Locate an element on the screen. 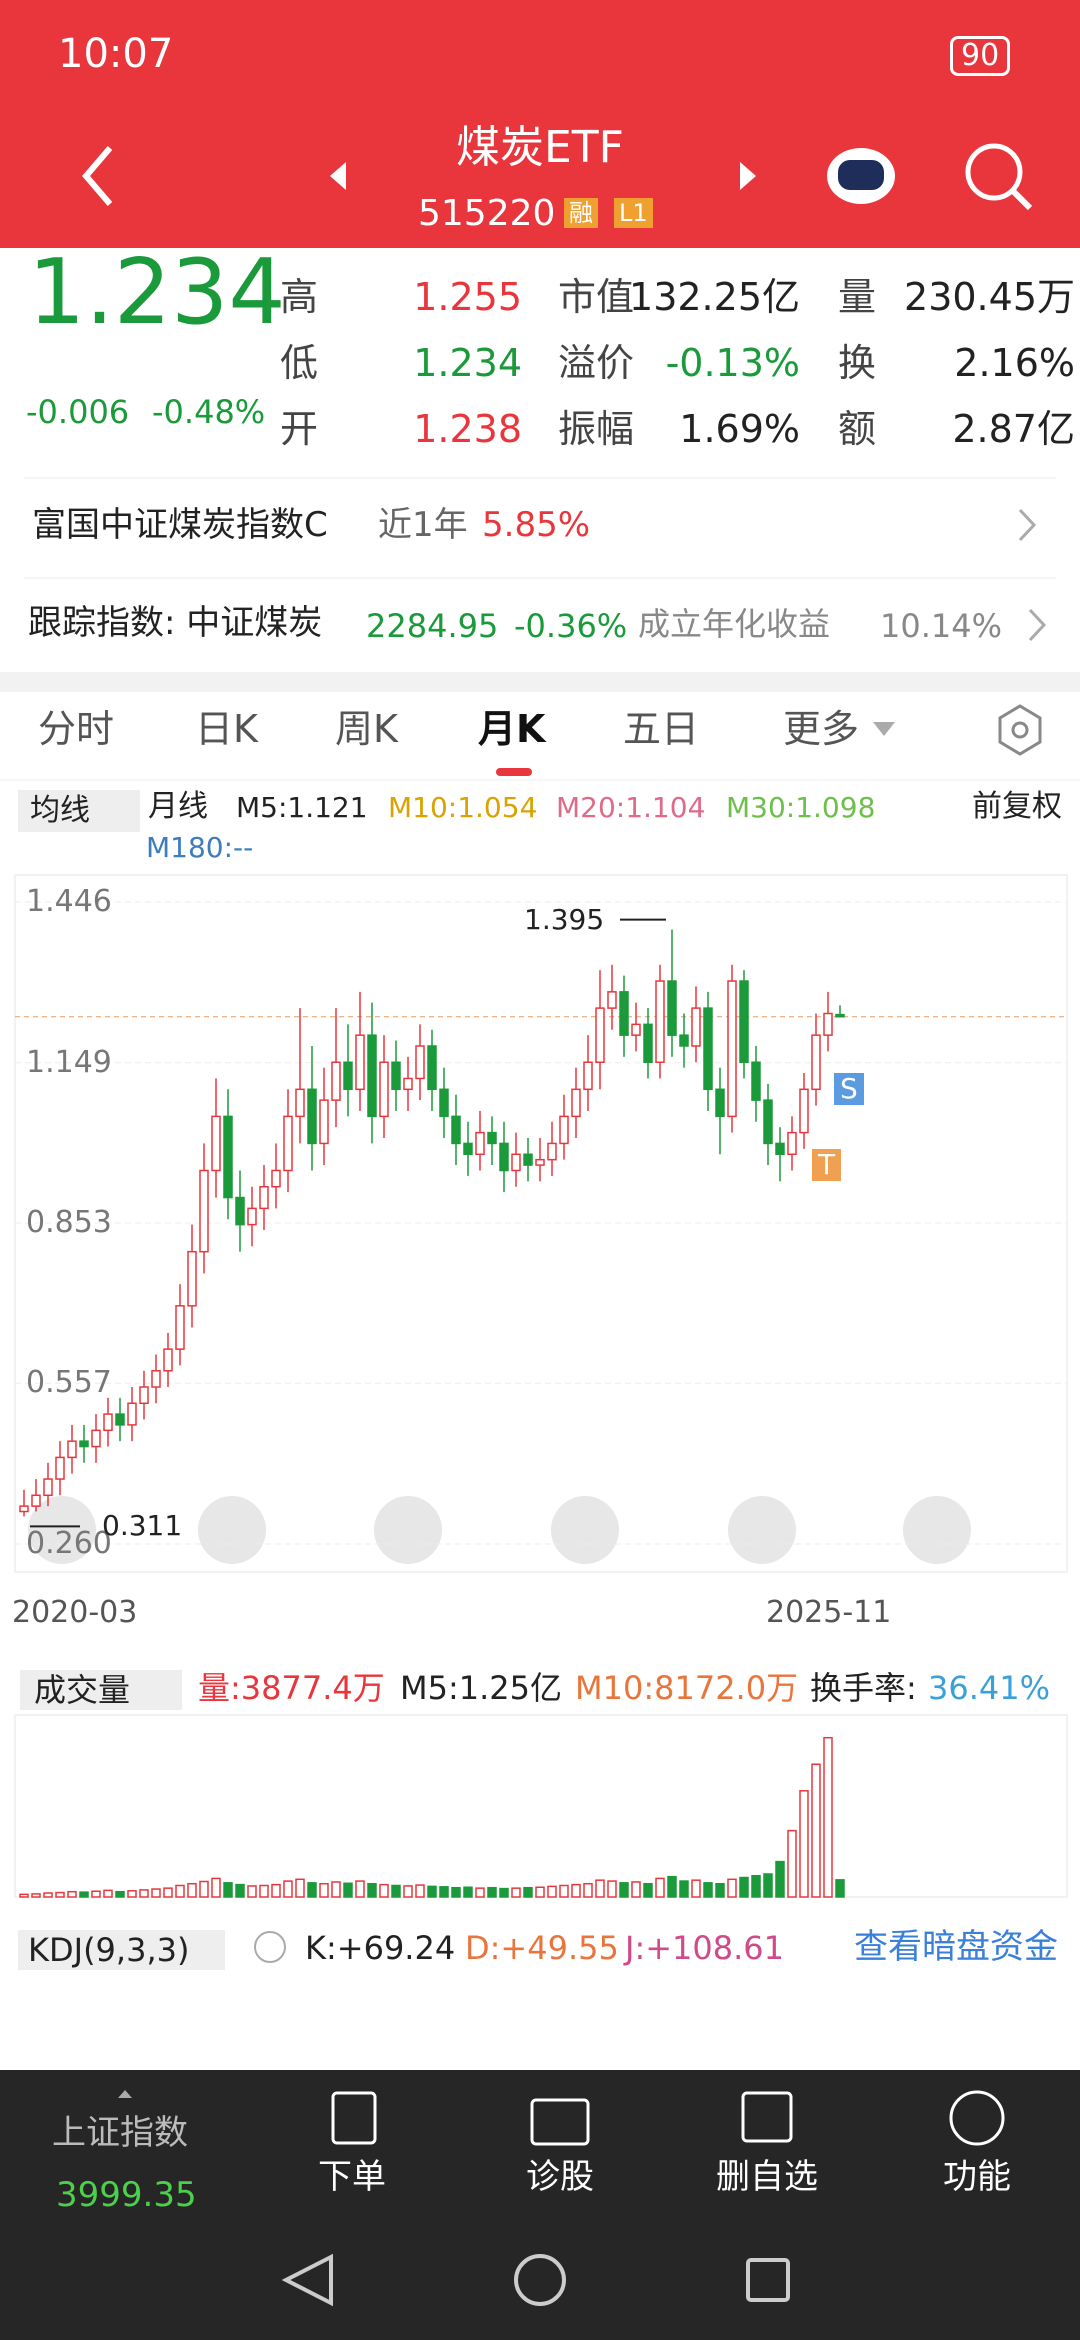 This screenshot has height=2340, width=1080. settings-icon is located at coordinates (1020, 730).